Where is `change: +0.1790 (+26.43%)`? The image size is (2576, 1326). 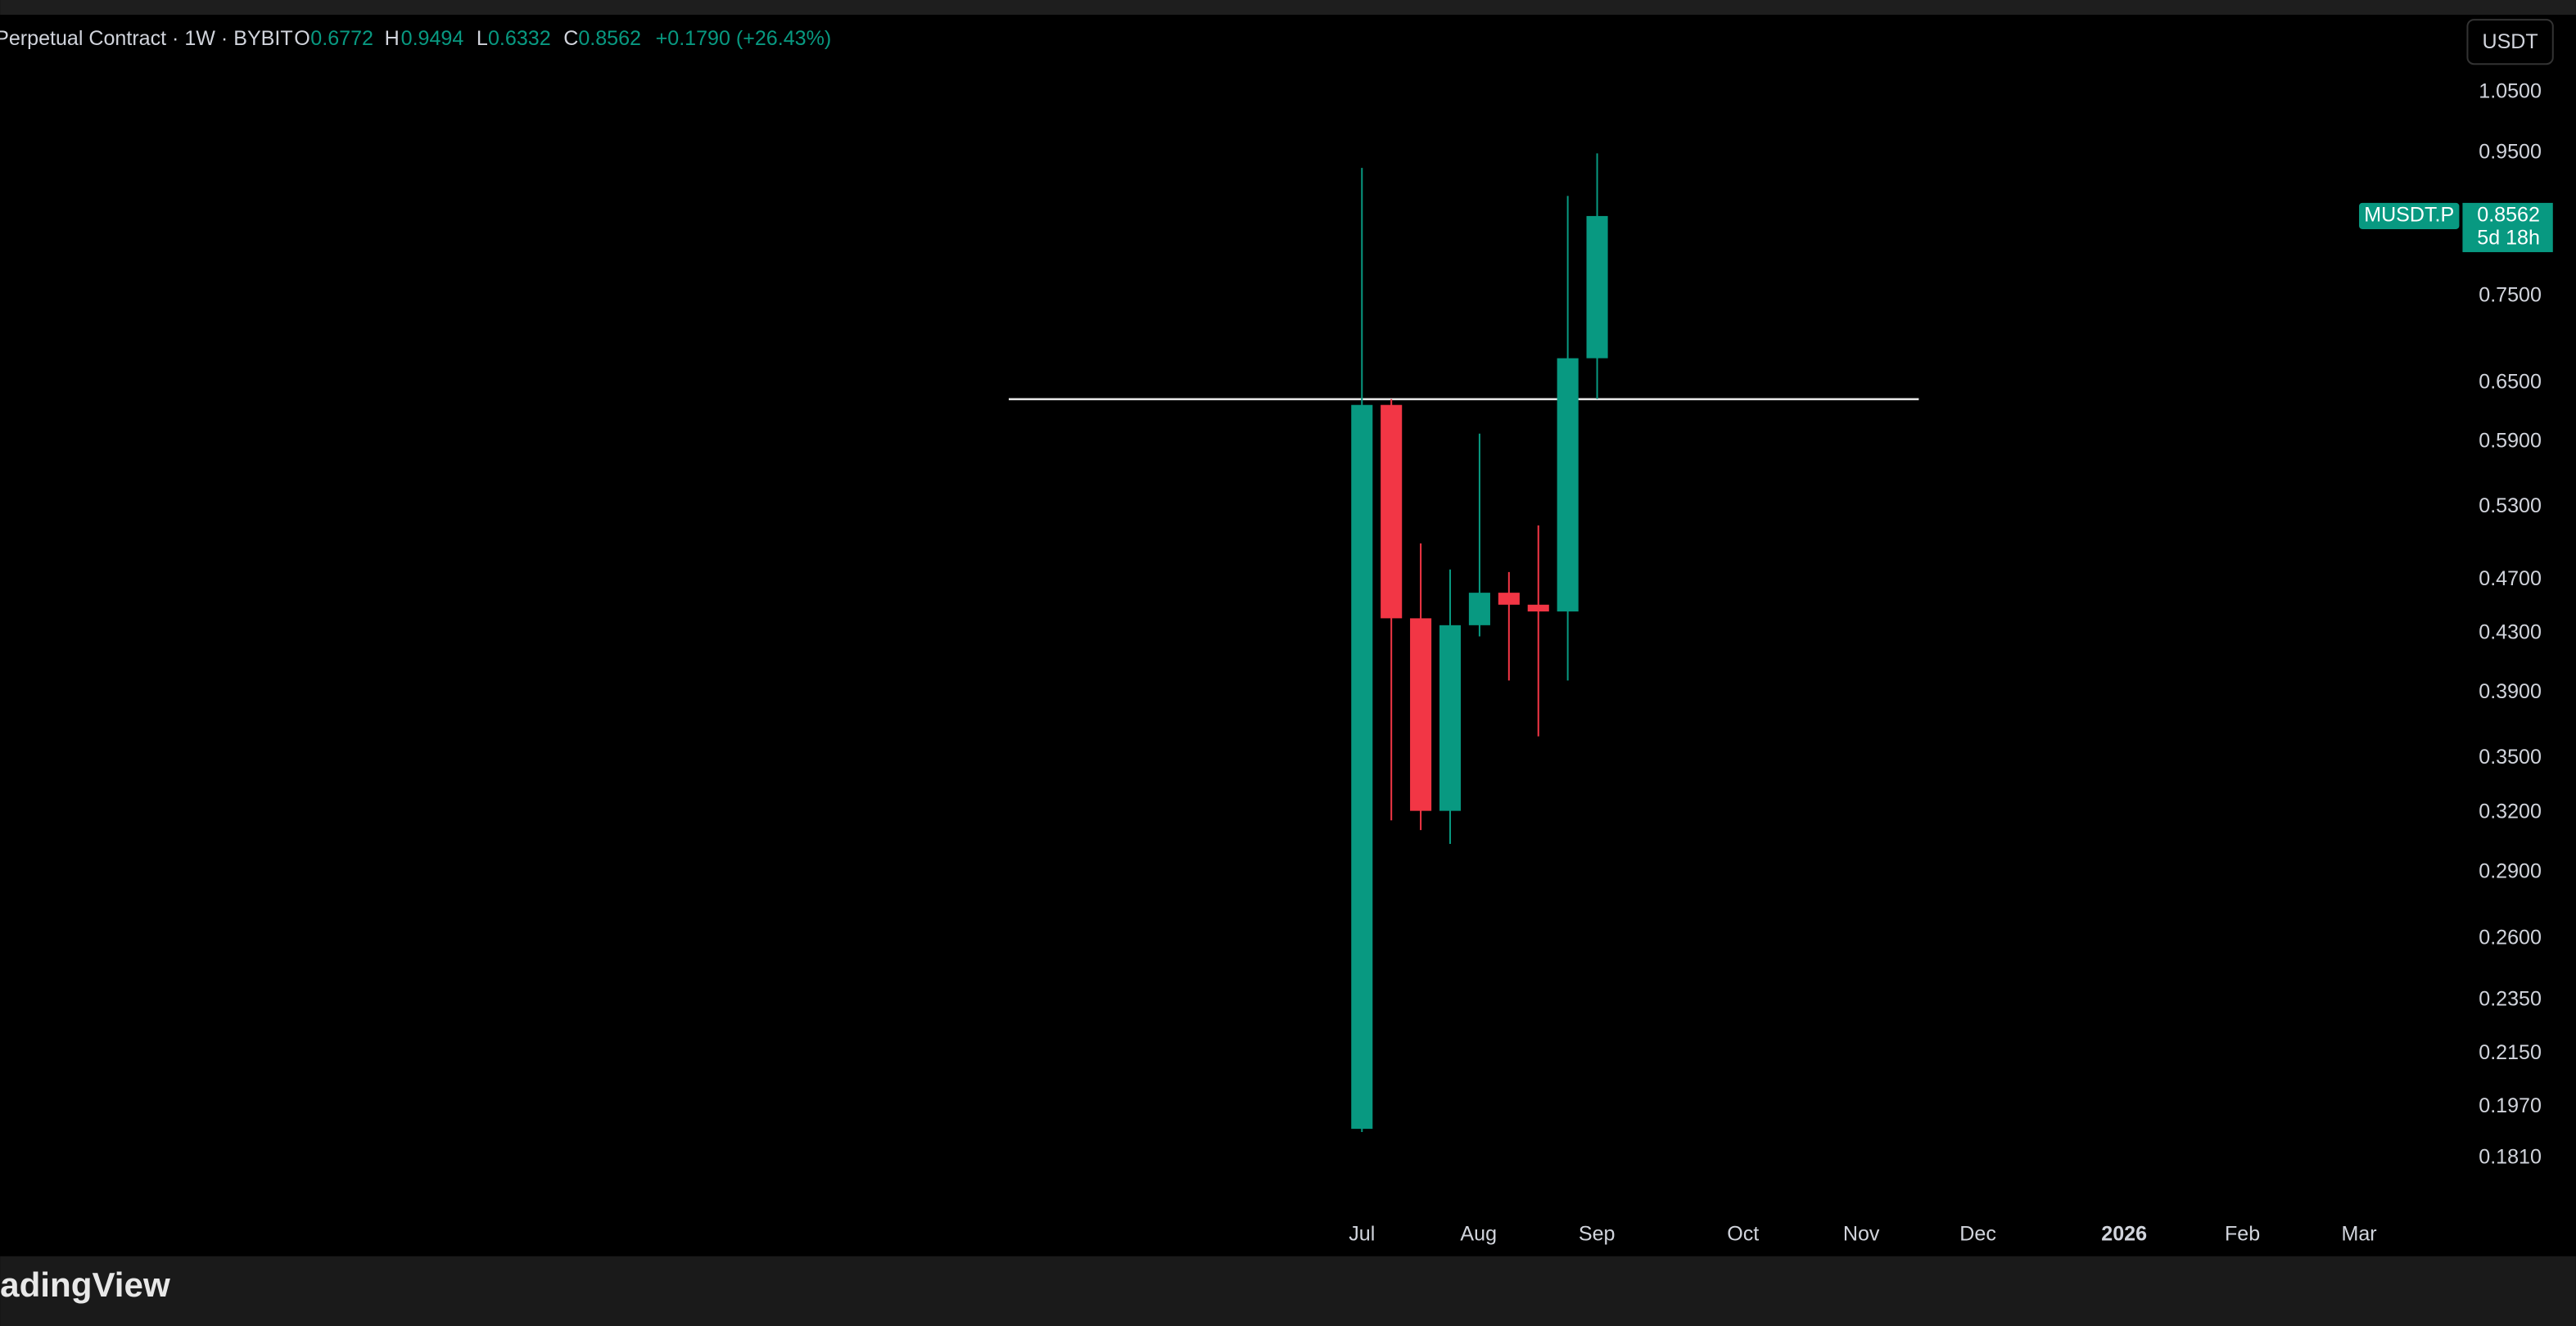 change: +0.1790 (+26.43%) is located at coordinates (744, 39).